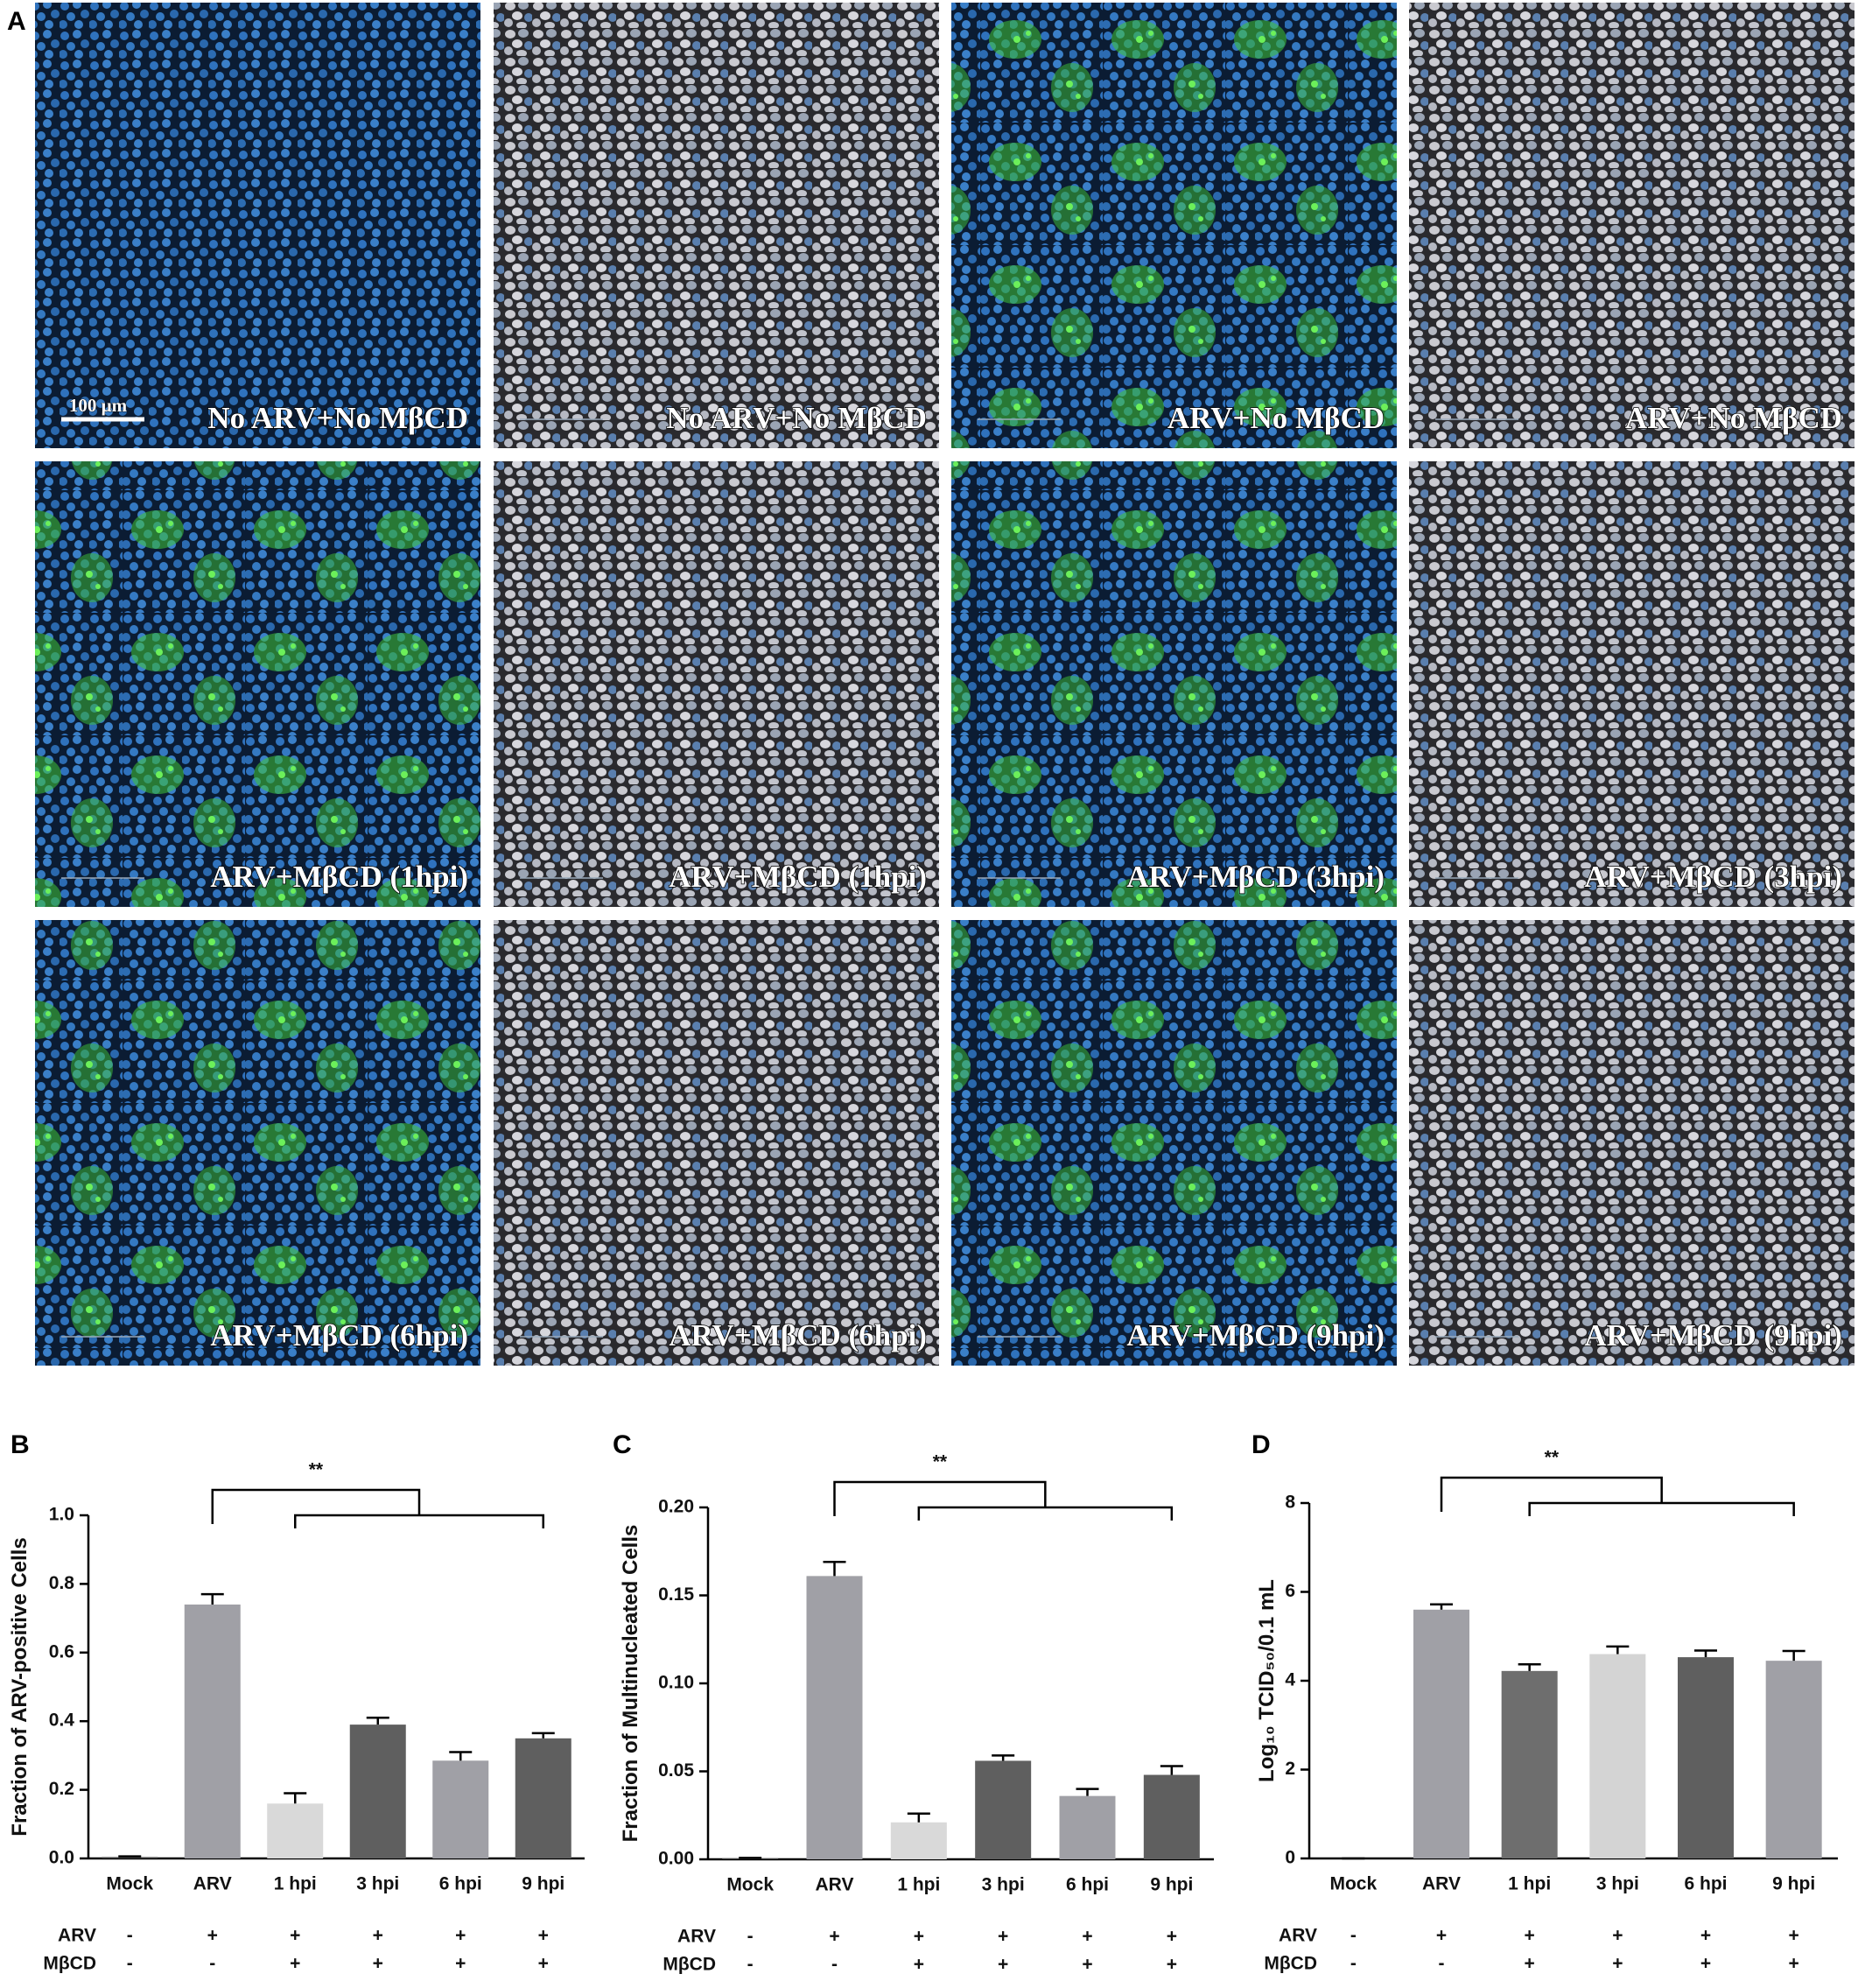 Image resolution: width=1865 pixels, height=1988 pixels. Describe the element at coordinates (1290, 1858) in the screenshot. I see `y-tick-label: 0` at that location.